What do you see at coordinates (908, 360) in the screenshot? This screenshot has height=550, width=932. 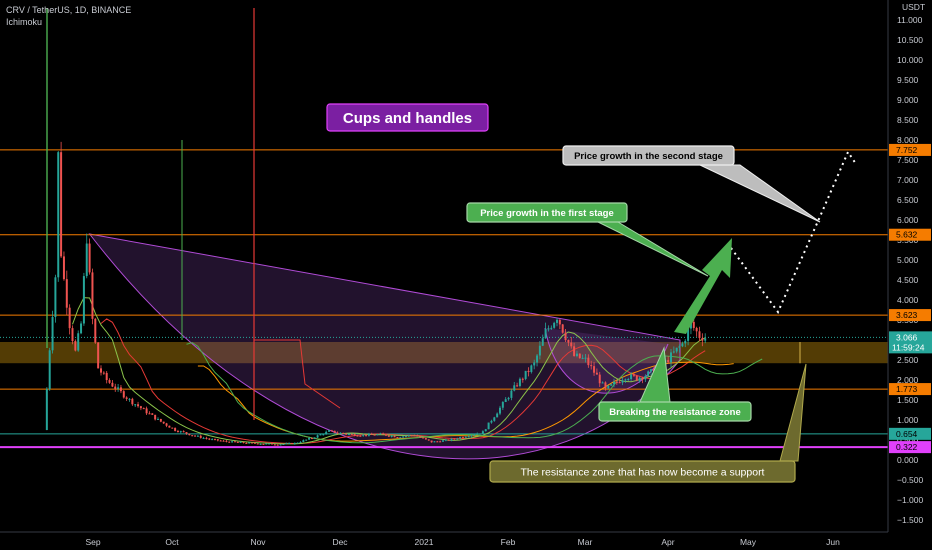 I see `y-tick-label: 2.500` at bounding box center [908, 360].